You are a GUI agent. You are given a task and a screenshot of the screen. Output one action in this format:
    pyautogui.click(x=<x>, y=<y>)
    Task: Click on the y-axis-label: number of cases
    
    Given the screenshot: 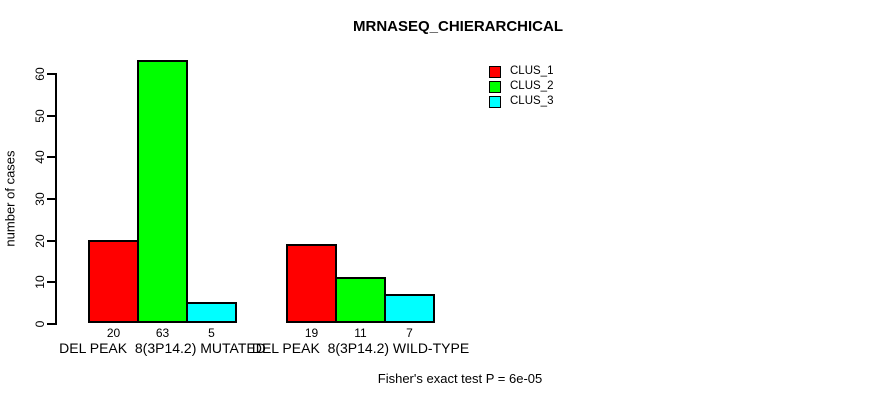 What is the action you would take?
    pyautogui.click(x=10, y=198)
    